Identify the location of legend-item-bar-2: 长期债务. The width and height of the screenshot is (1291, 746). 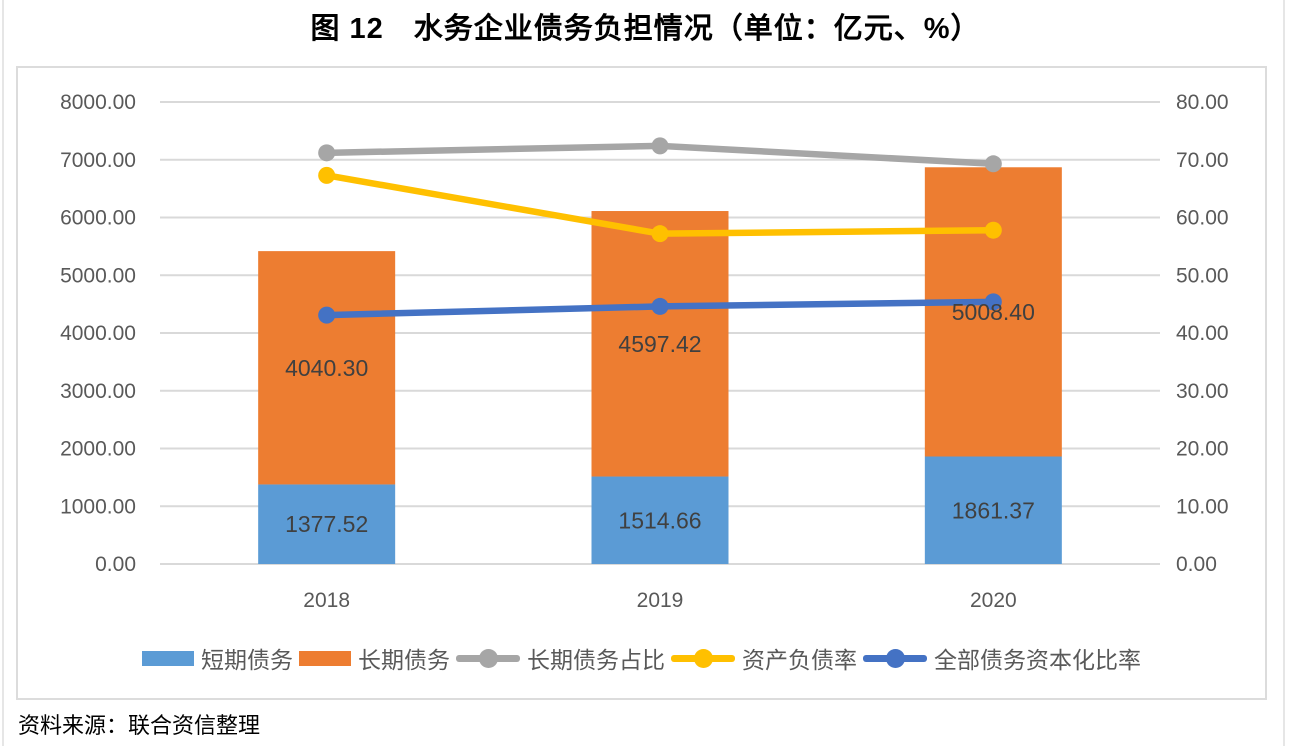
(374, 658).